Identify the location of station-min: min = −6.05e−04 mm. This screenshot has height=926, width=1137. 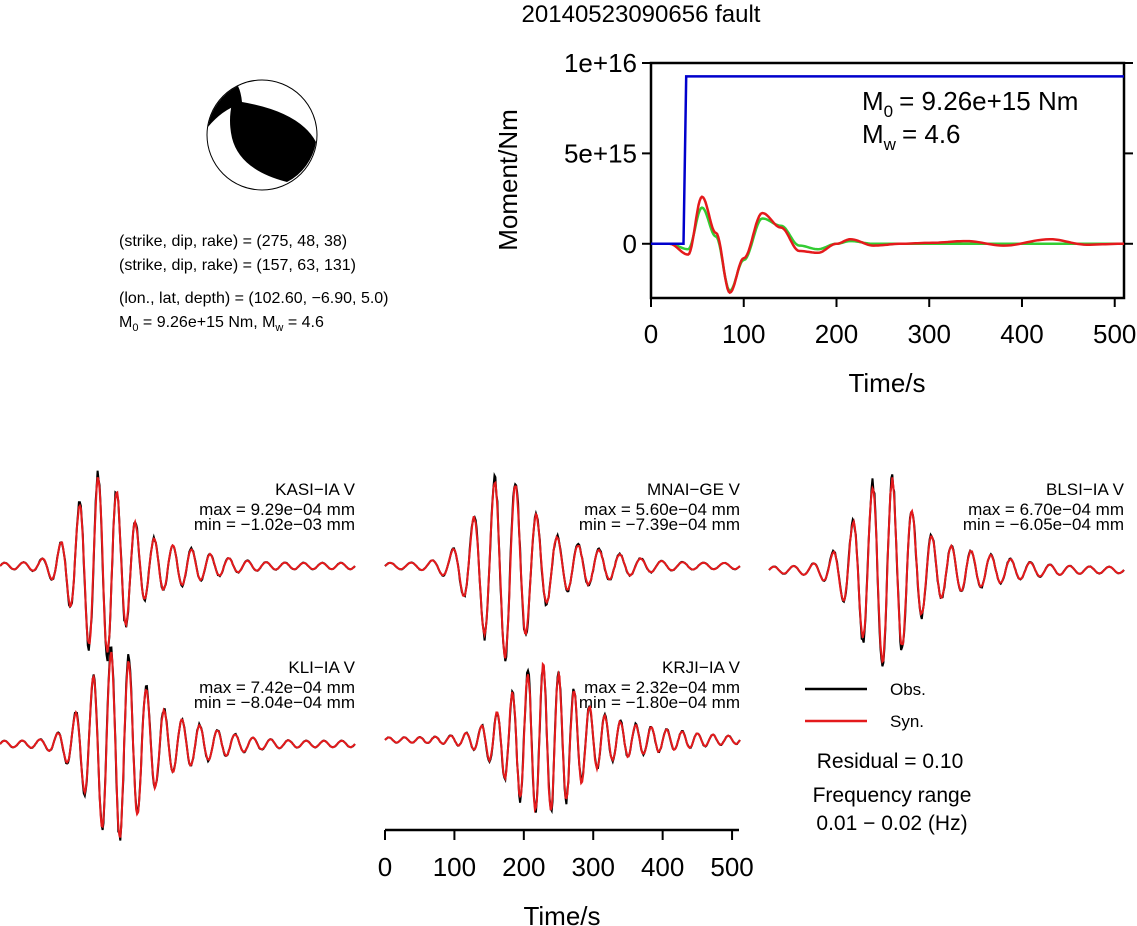
(1043, 524).